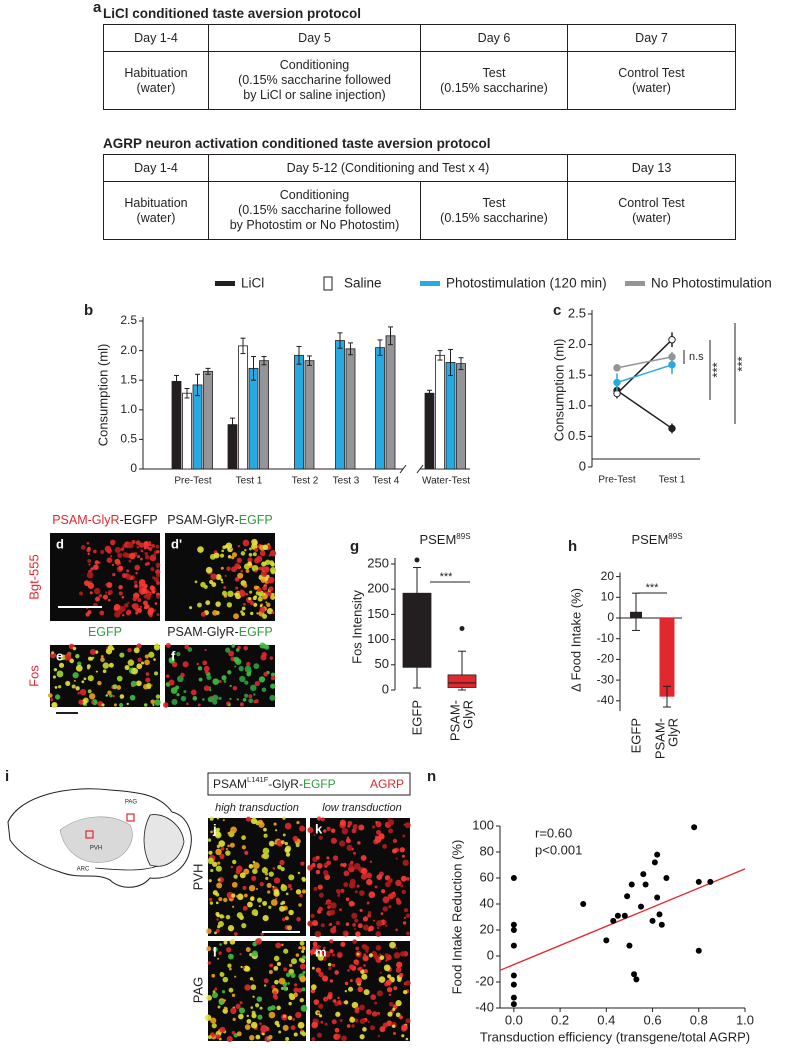  What do you see at coordinates (59, 655) in the screenshot?
I see `image-label: e` at bounding box center [59, 655].